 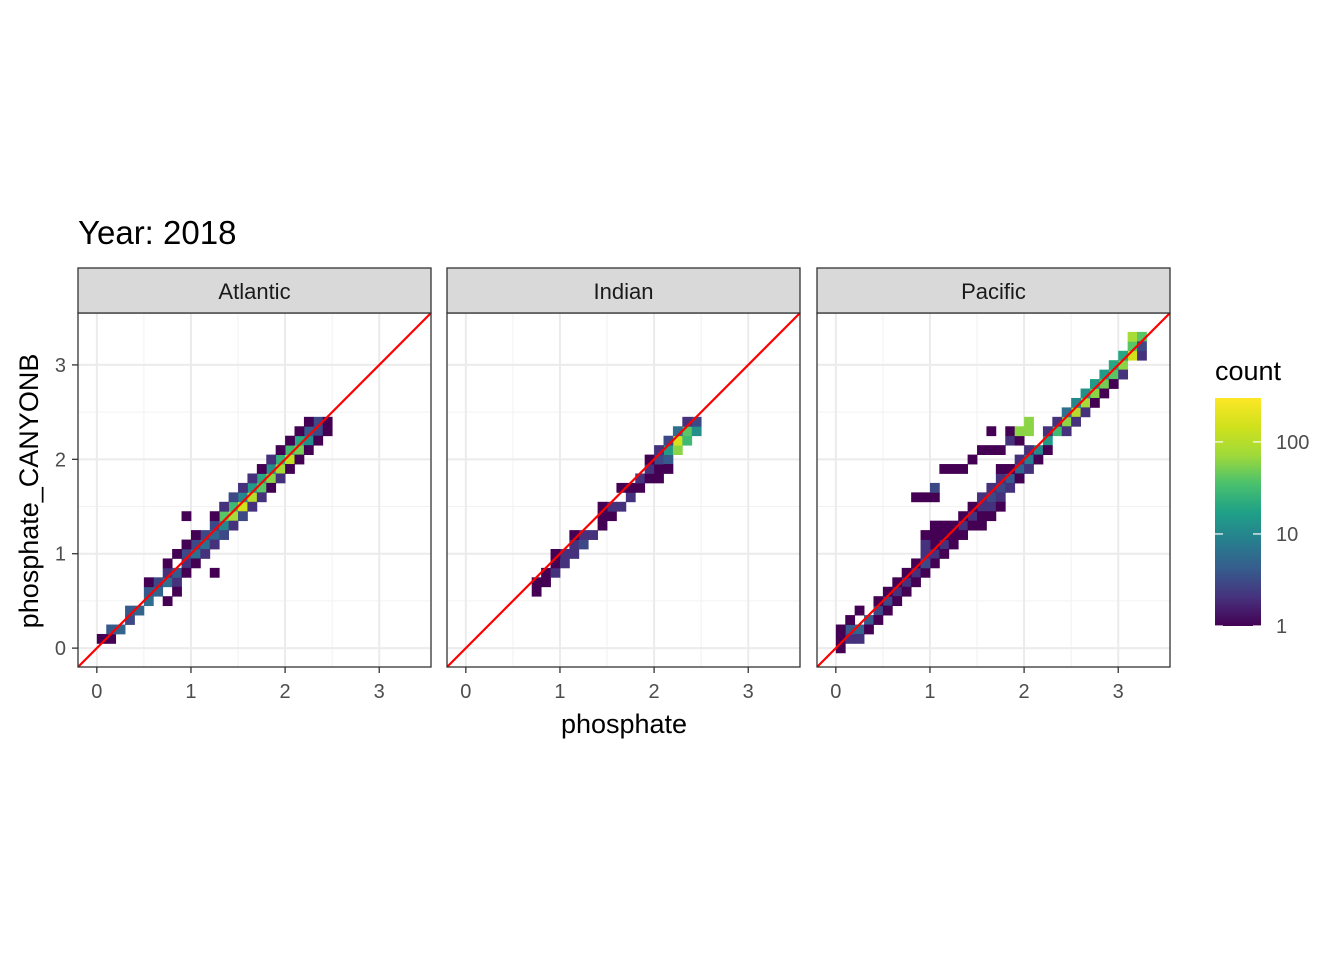 I want to click on chart-title: Year: 2018, so click(x=157, y=232).